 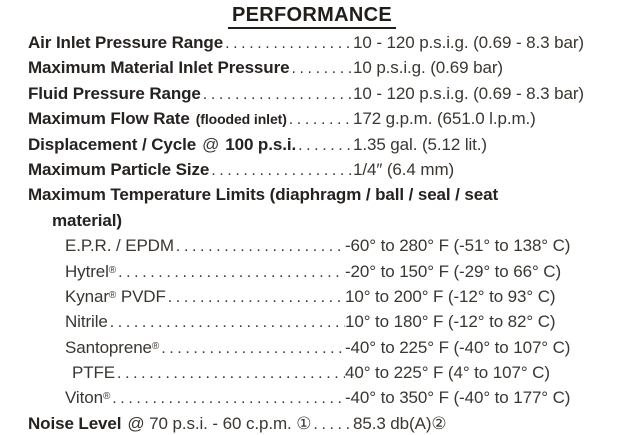 What do you see at coordinates (458, 246) in the screenshot?
I see `material-temp-value: -60° to 280° F (-51° to 138° C)` at bounding box center [458, 246].